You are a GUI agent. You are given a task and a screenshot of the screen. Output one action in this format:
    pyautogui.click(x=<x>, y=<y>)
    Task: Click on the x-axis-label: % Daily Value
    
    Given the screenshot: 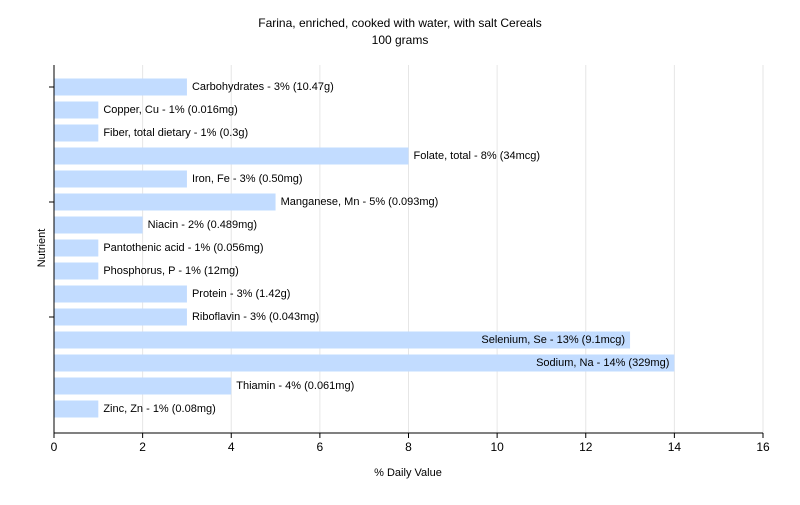 What is the action you would take?
    pyautogui.click(x=408, y=473)
    